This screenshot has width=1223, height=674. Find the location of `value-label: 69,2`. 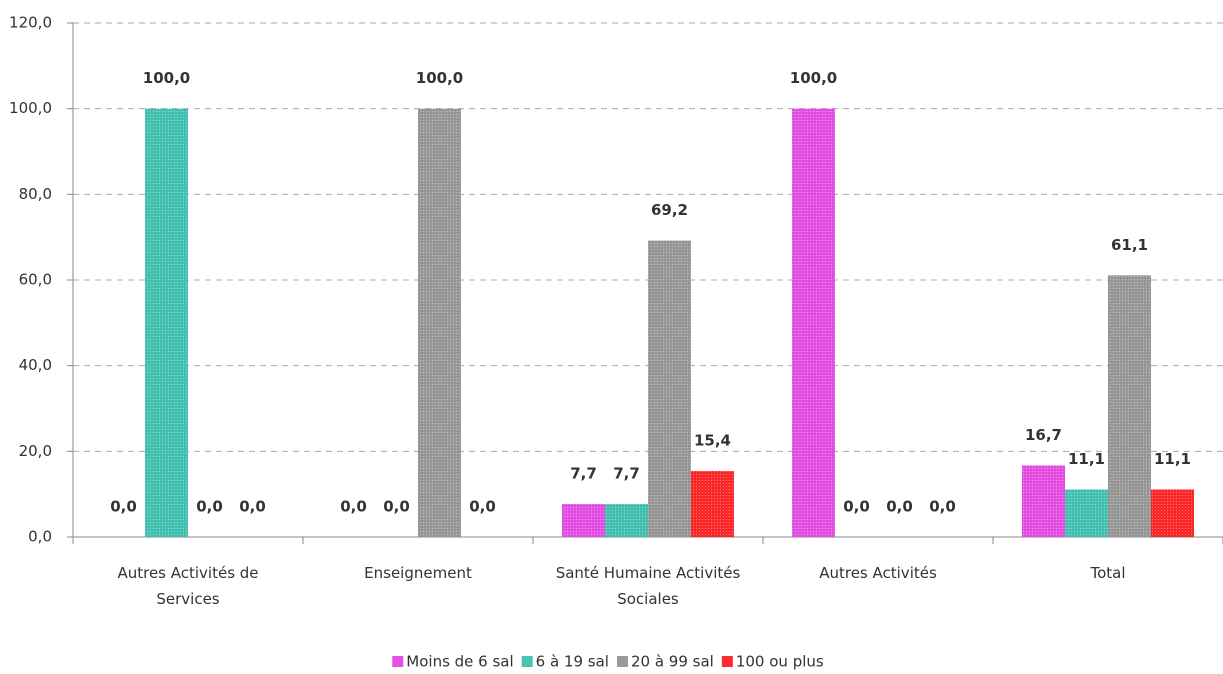

value-label: 69,2 is located at coordinates (669, 210).